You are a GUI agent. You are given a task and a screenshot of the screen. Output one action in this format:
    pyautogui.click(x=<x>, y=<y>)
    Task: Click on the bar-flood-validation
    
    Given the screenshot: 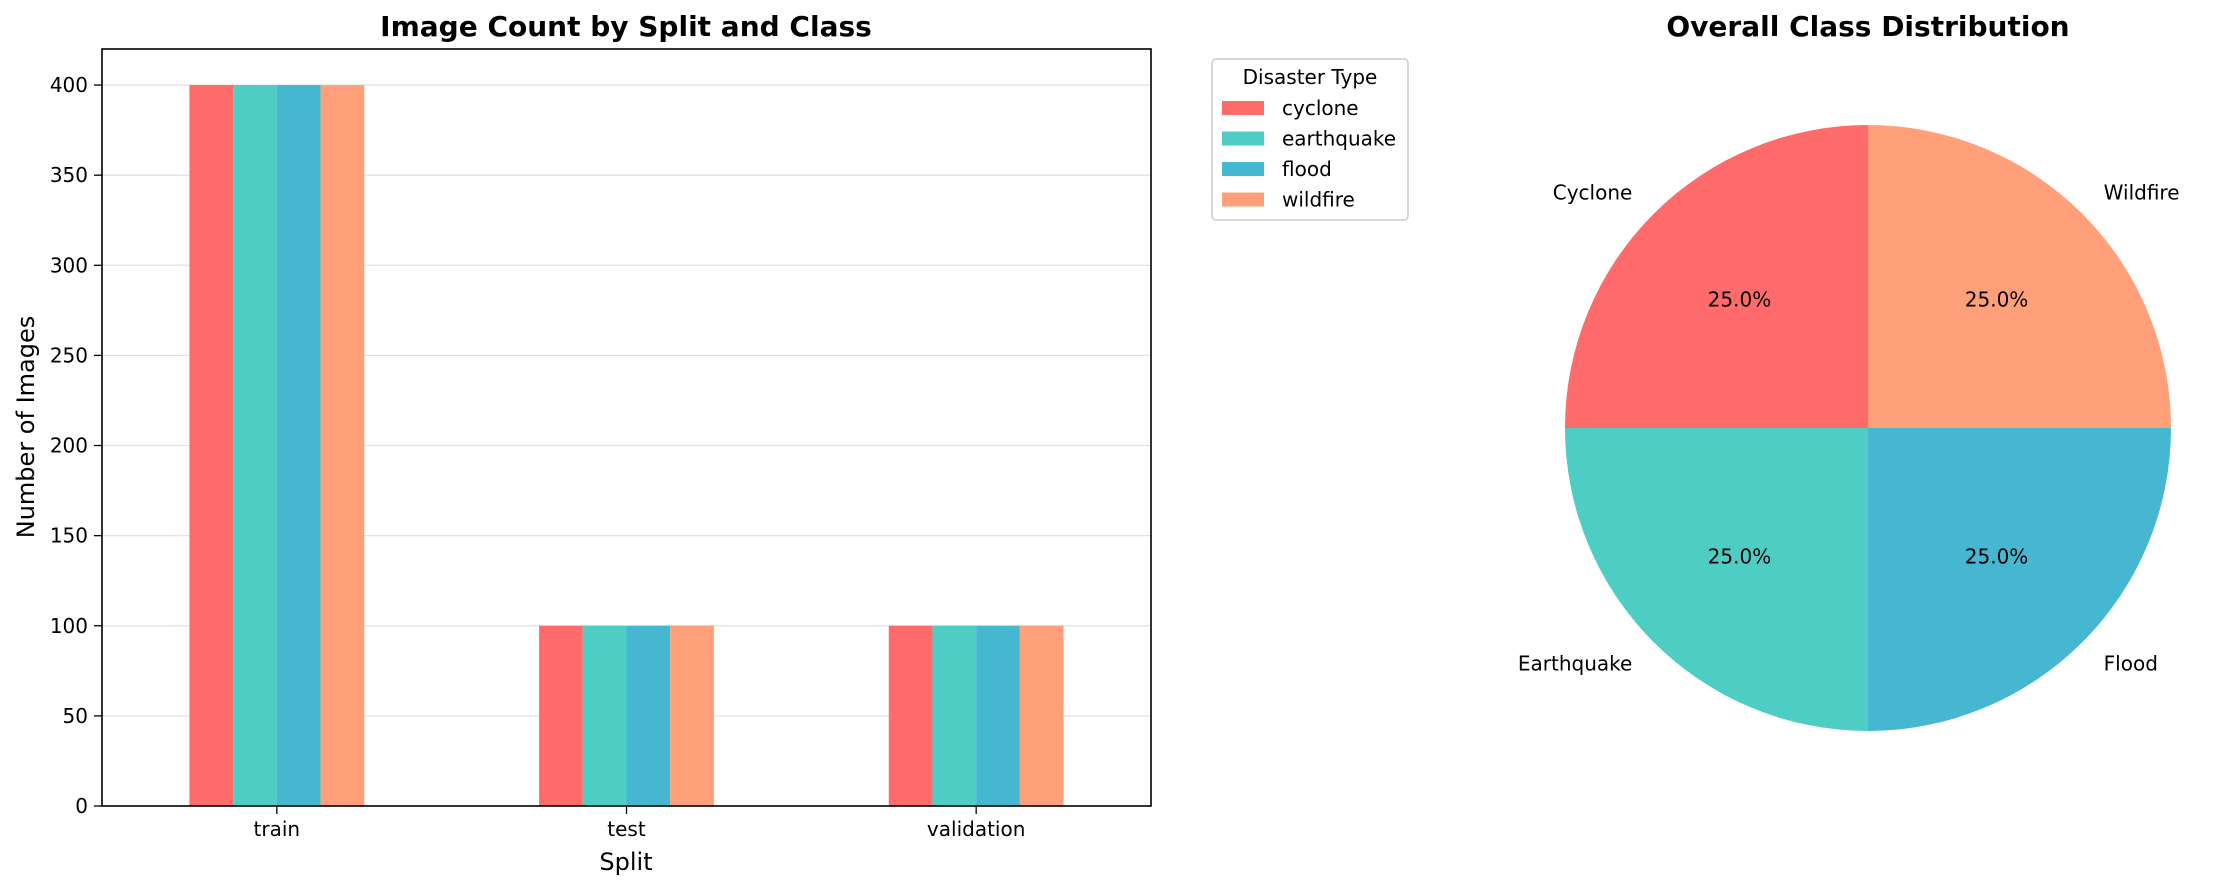 What is the action you would take?
    pyautogui.click(x=998, y=715)
    